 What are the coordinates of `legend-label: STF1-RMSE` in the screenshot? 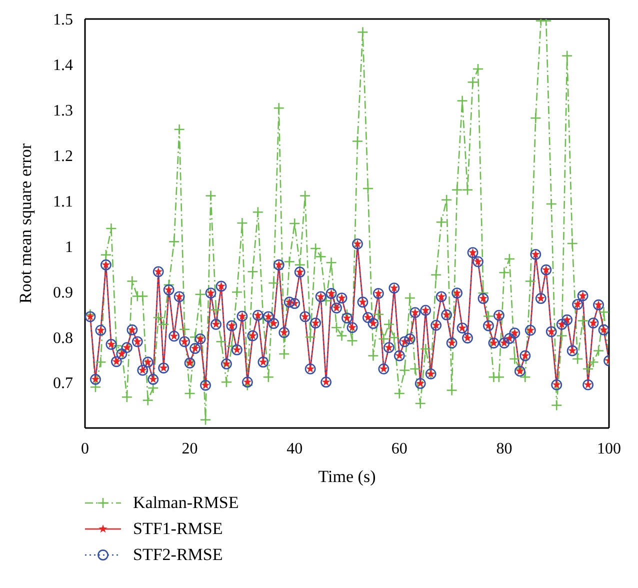 It's located at (178, 529).